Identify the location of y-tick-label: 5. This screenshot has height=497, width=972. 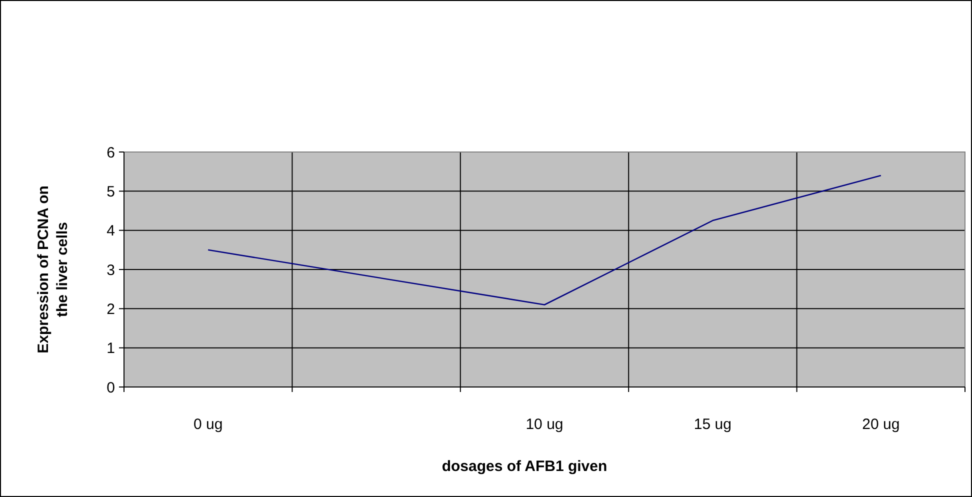
(110, 191).